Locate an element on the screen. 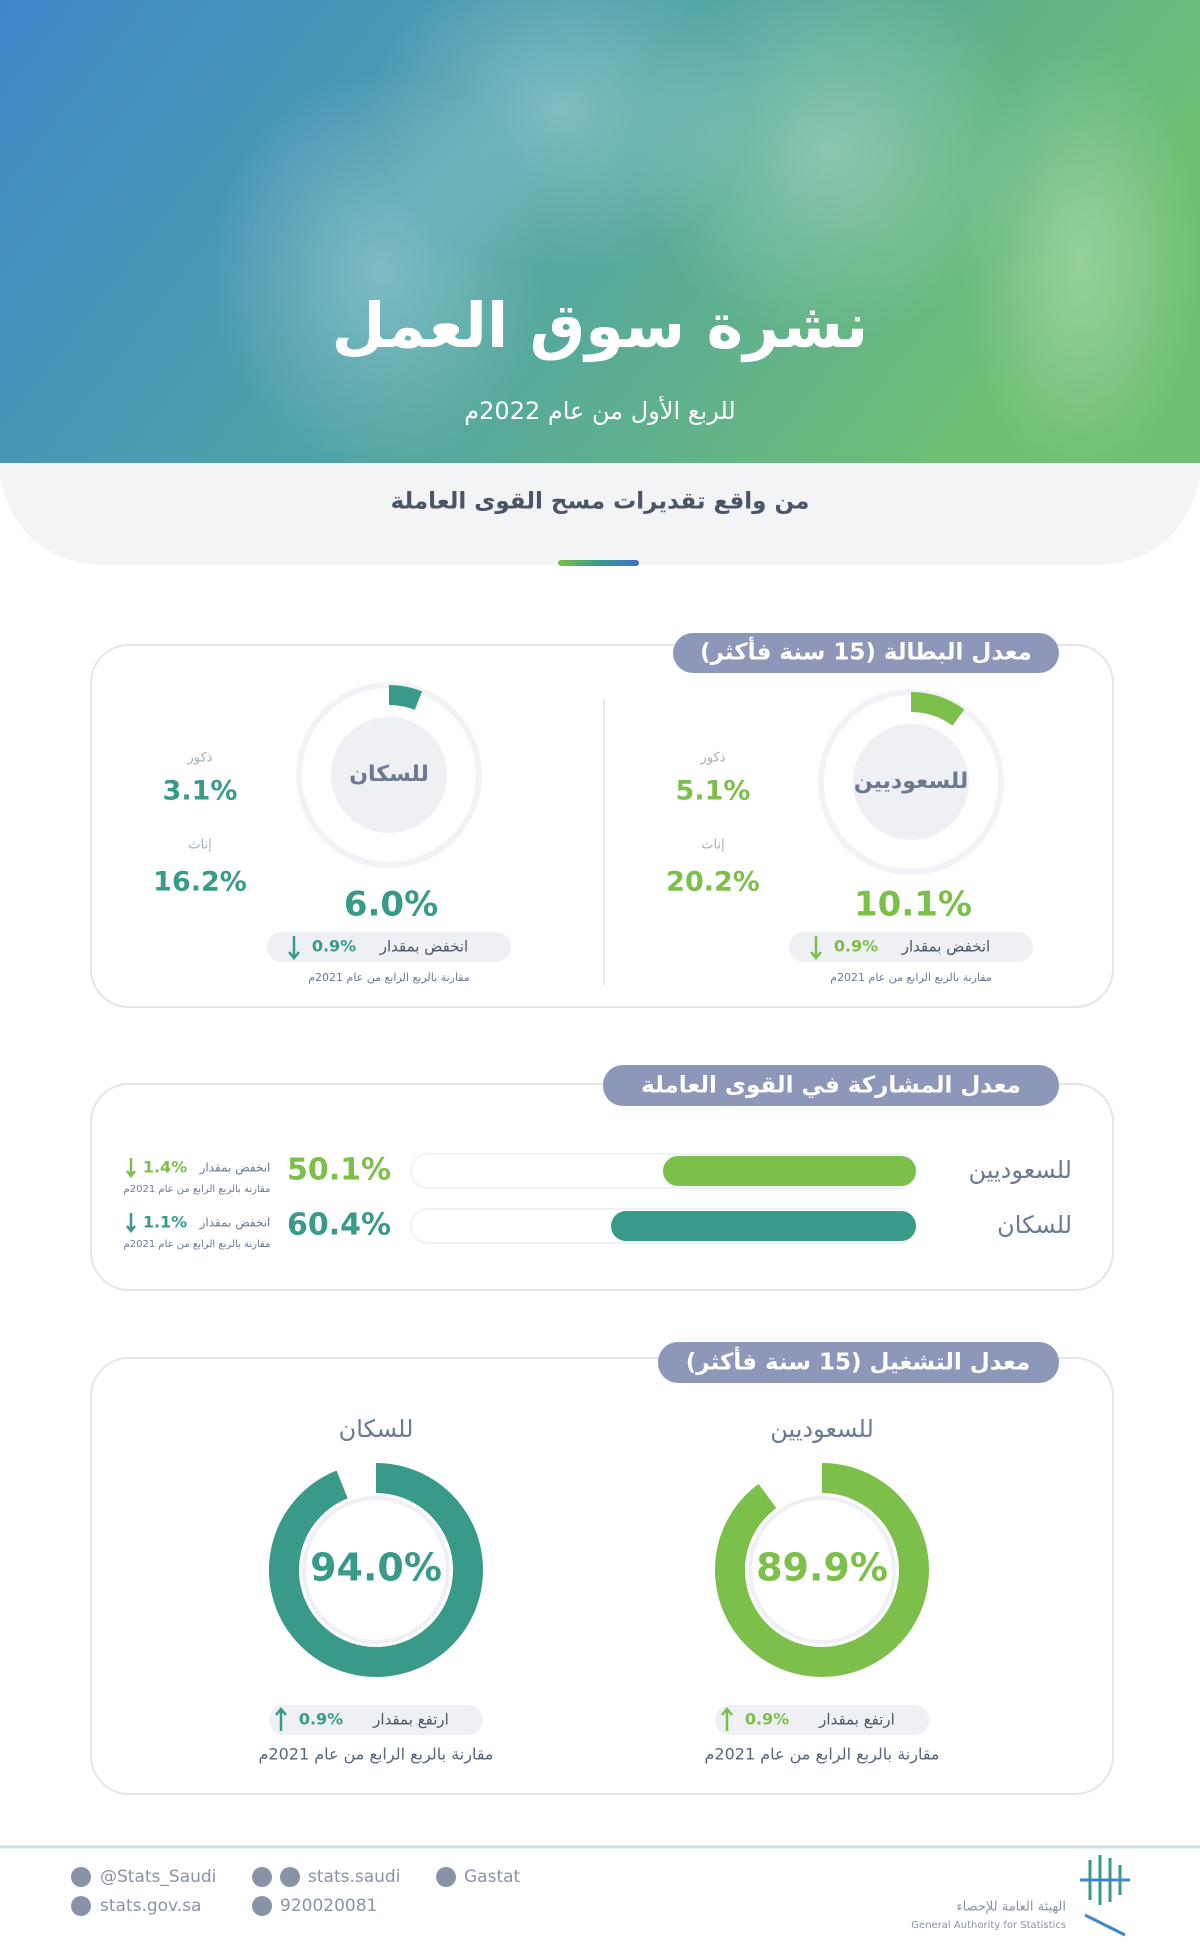 This screenshot has height=1953, width=1200. web-icon is located at coordinates (81, 1906).